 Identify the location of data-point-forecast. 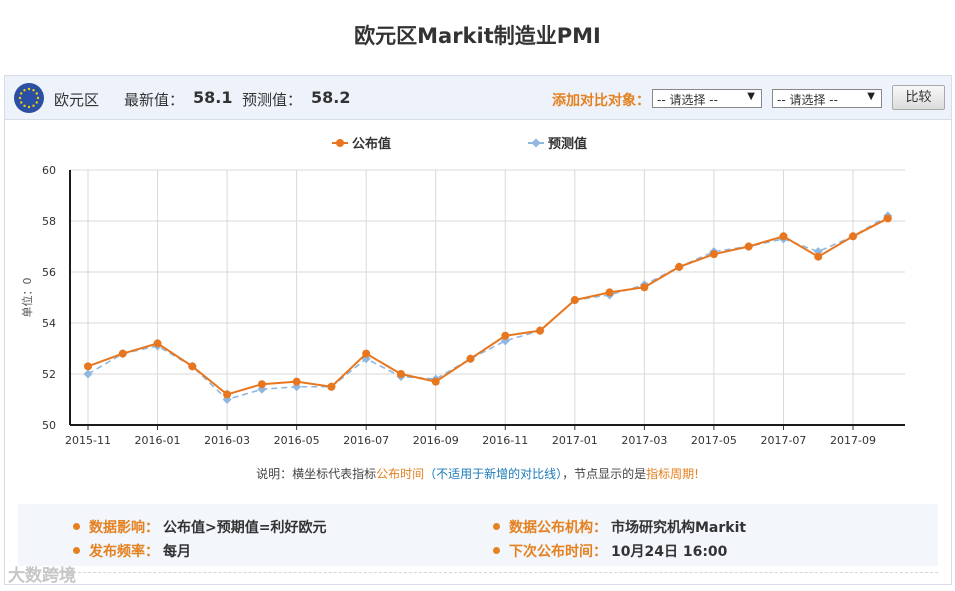
(88, 374).